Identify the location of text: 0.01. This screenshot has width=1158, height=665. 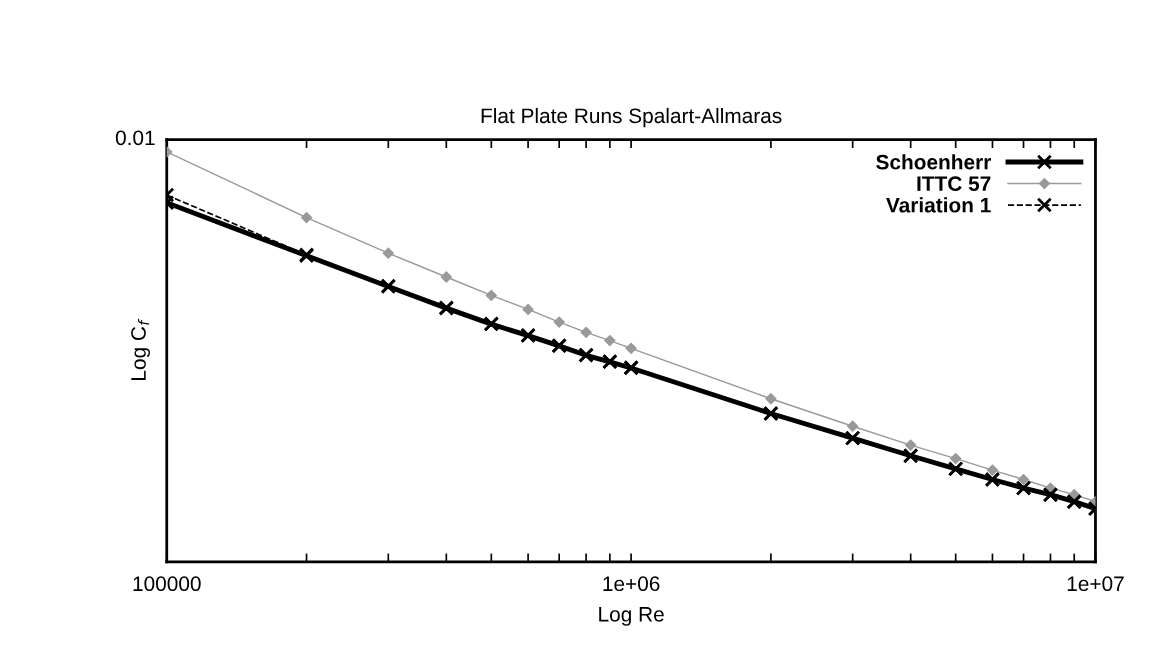
(135, 138).